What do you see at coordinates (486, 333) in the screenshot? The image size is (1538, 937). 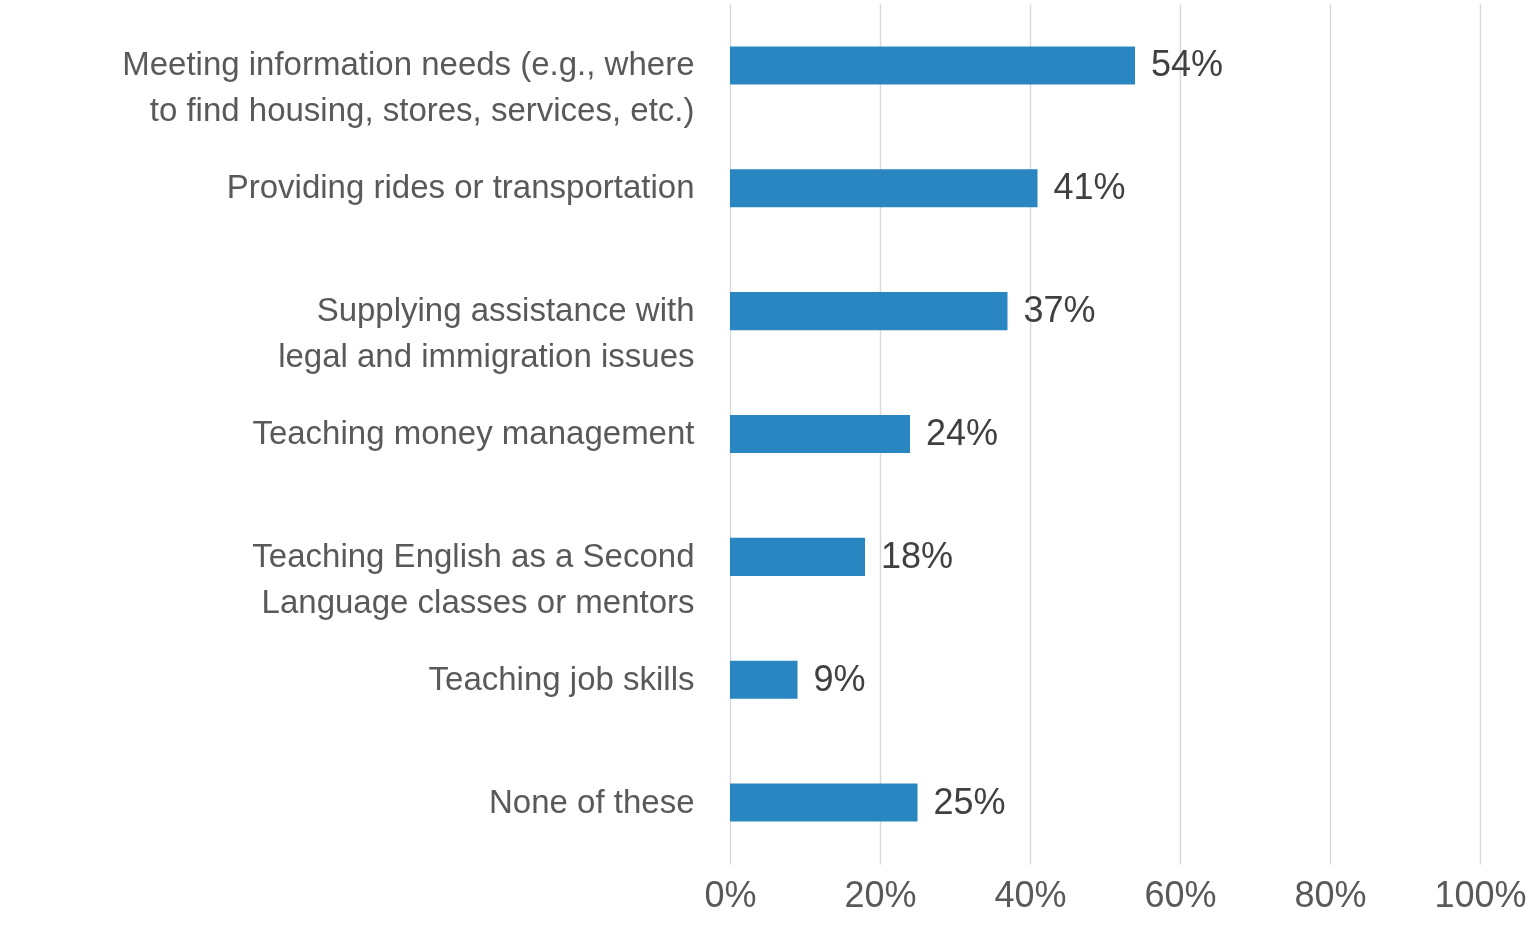 I see `y-tick-label: Supplying assistance with legal and immigration issues` at bounding box center [486, 333].